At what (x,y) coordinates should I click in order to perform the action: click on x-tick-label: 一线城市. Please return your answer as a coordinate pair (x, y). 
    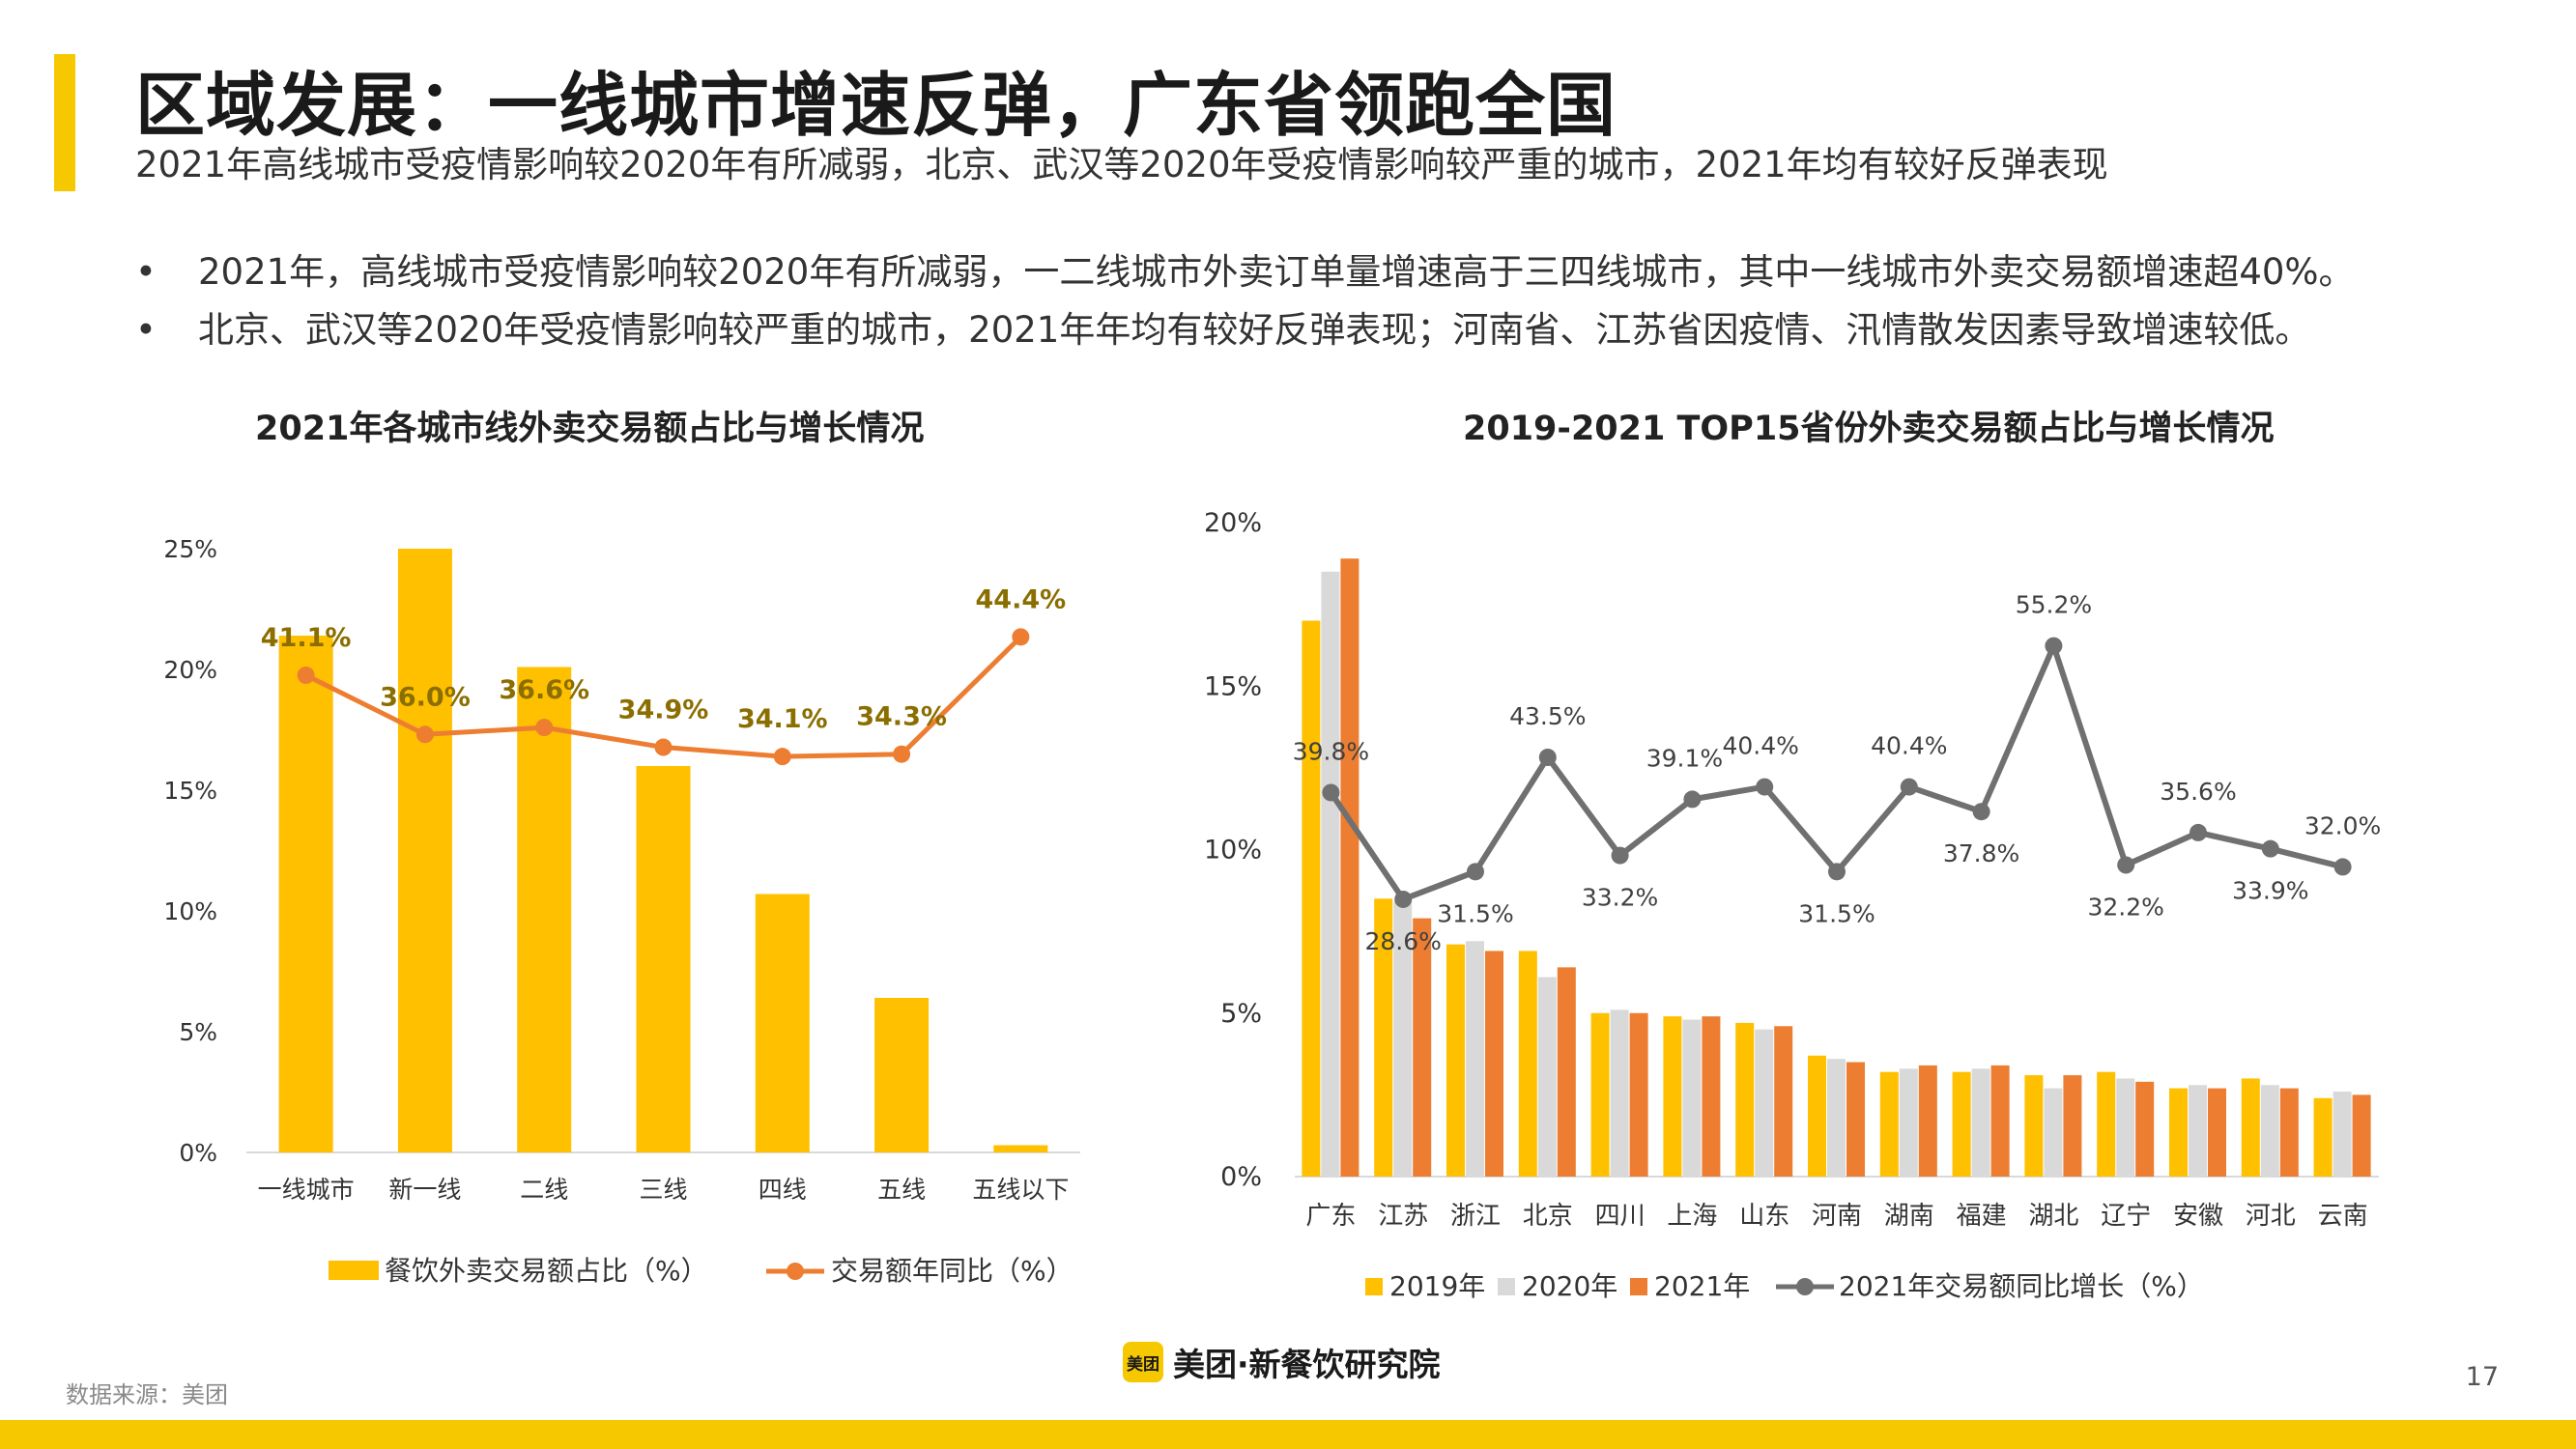
    Looking at the image, I should click on (307, 1190).